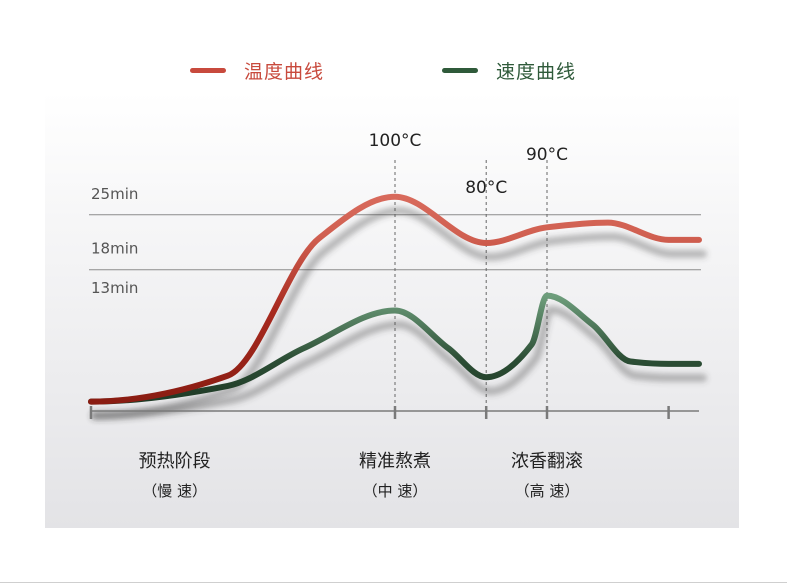 This screenshot has height=588, width=787. Describe the element at coordinates (208, 70) in the screenshot. I see `legend-swatch-temperature` at that location.